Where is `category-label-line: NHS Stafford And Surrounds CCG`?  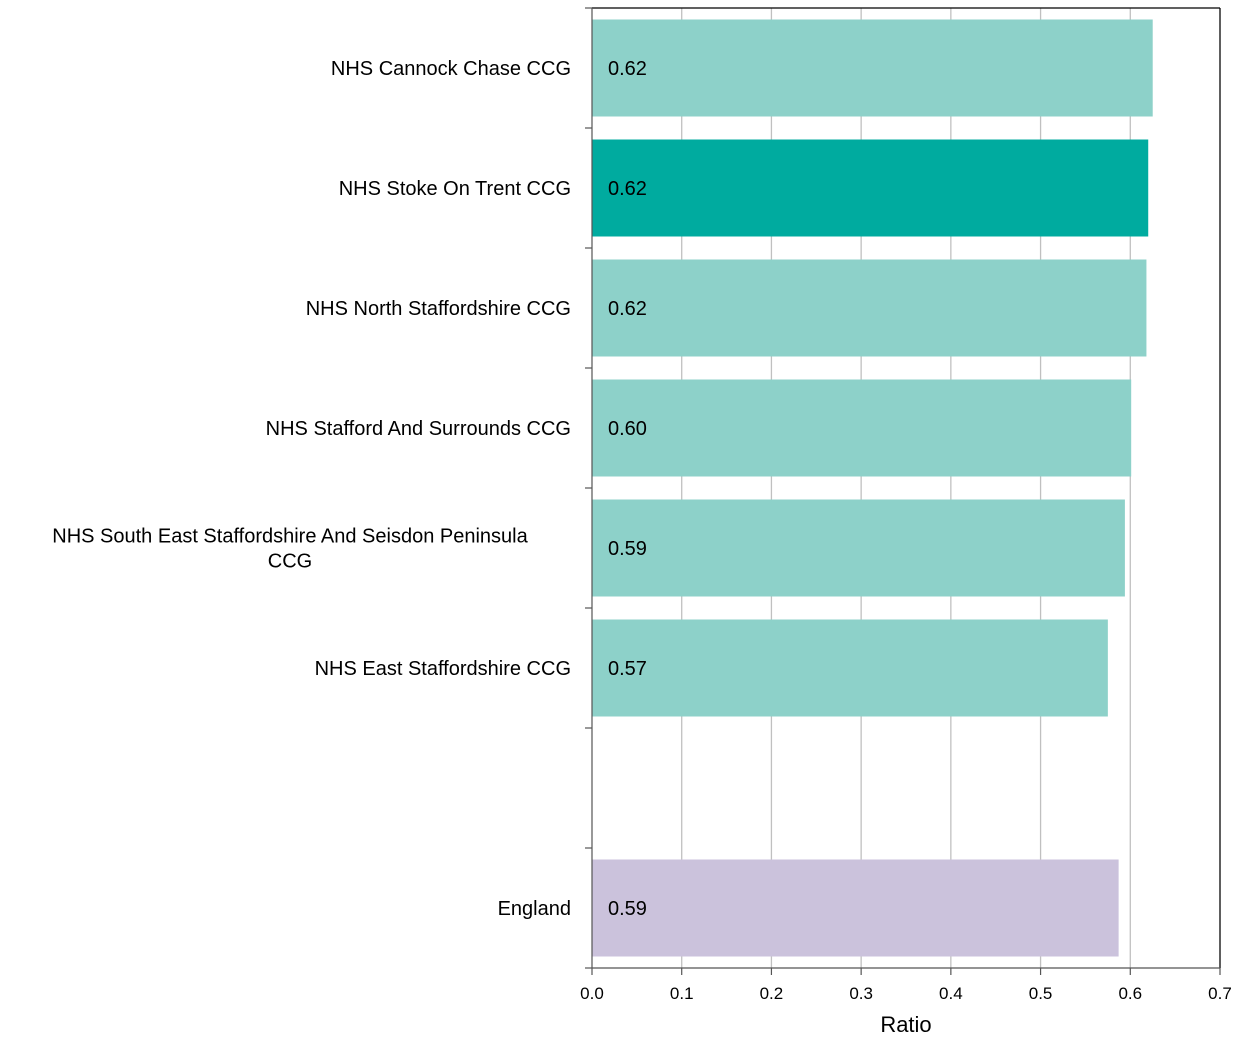
category-label-line: NHS Stafford And Surrounds CCG is located at coordinates (418, 429).